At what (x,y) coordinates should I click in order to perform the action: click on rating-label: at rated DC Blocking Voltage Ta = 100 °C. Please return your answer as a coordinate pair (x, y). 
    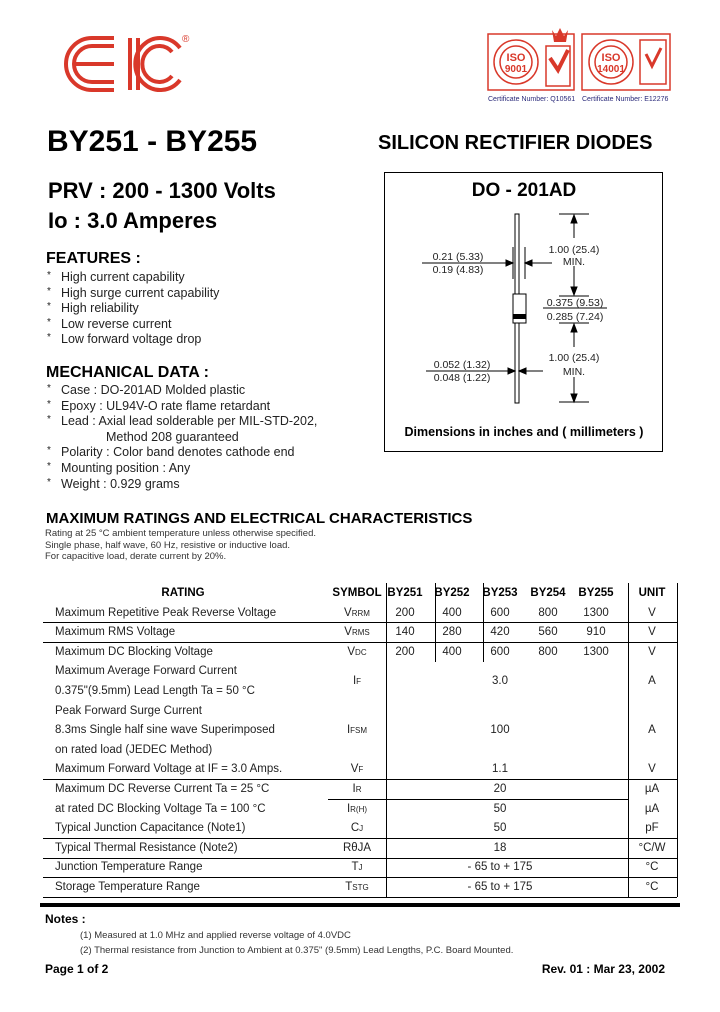
    Looking at the image, I should click on (160, 808).